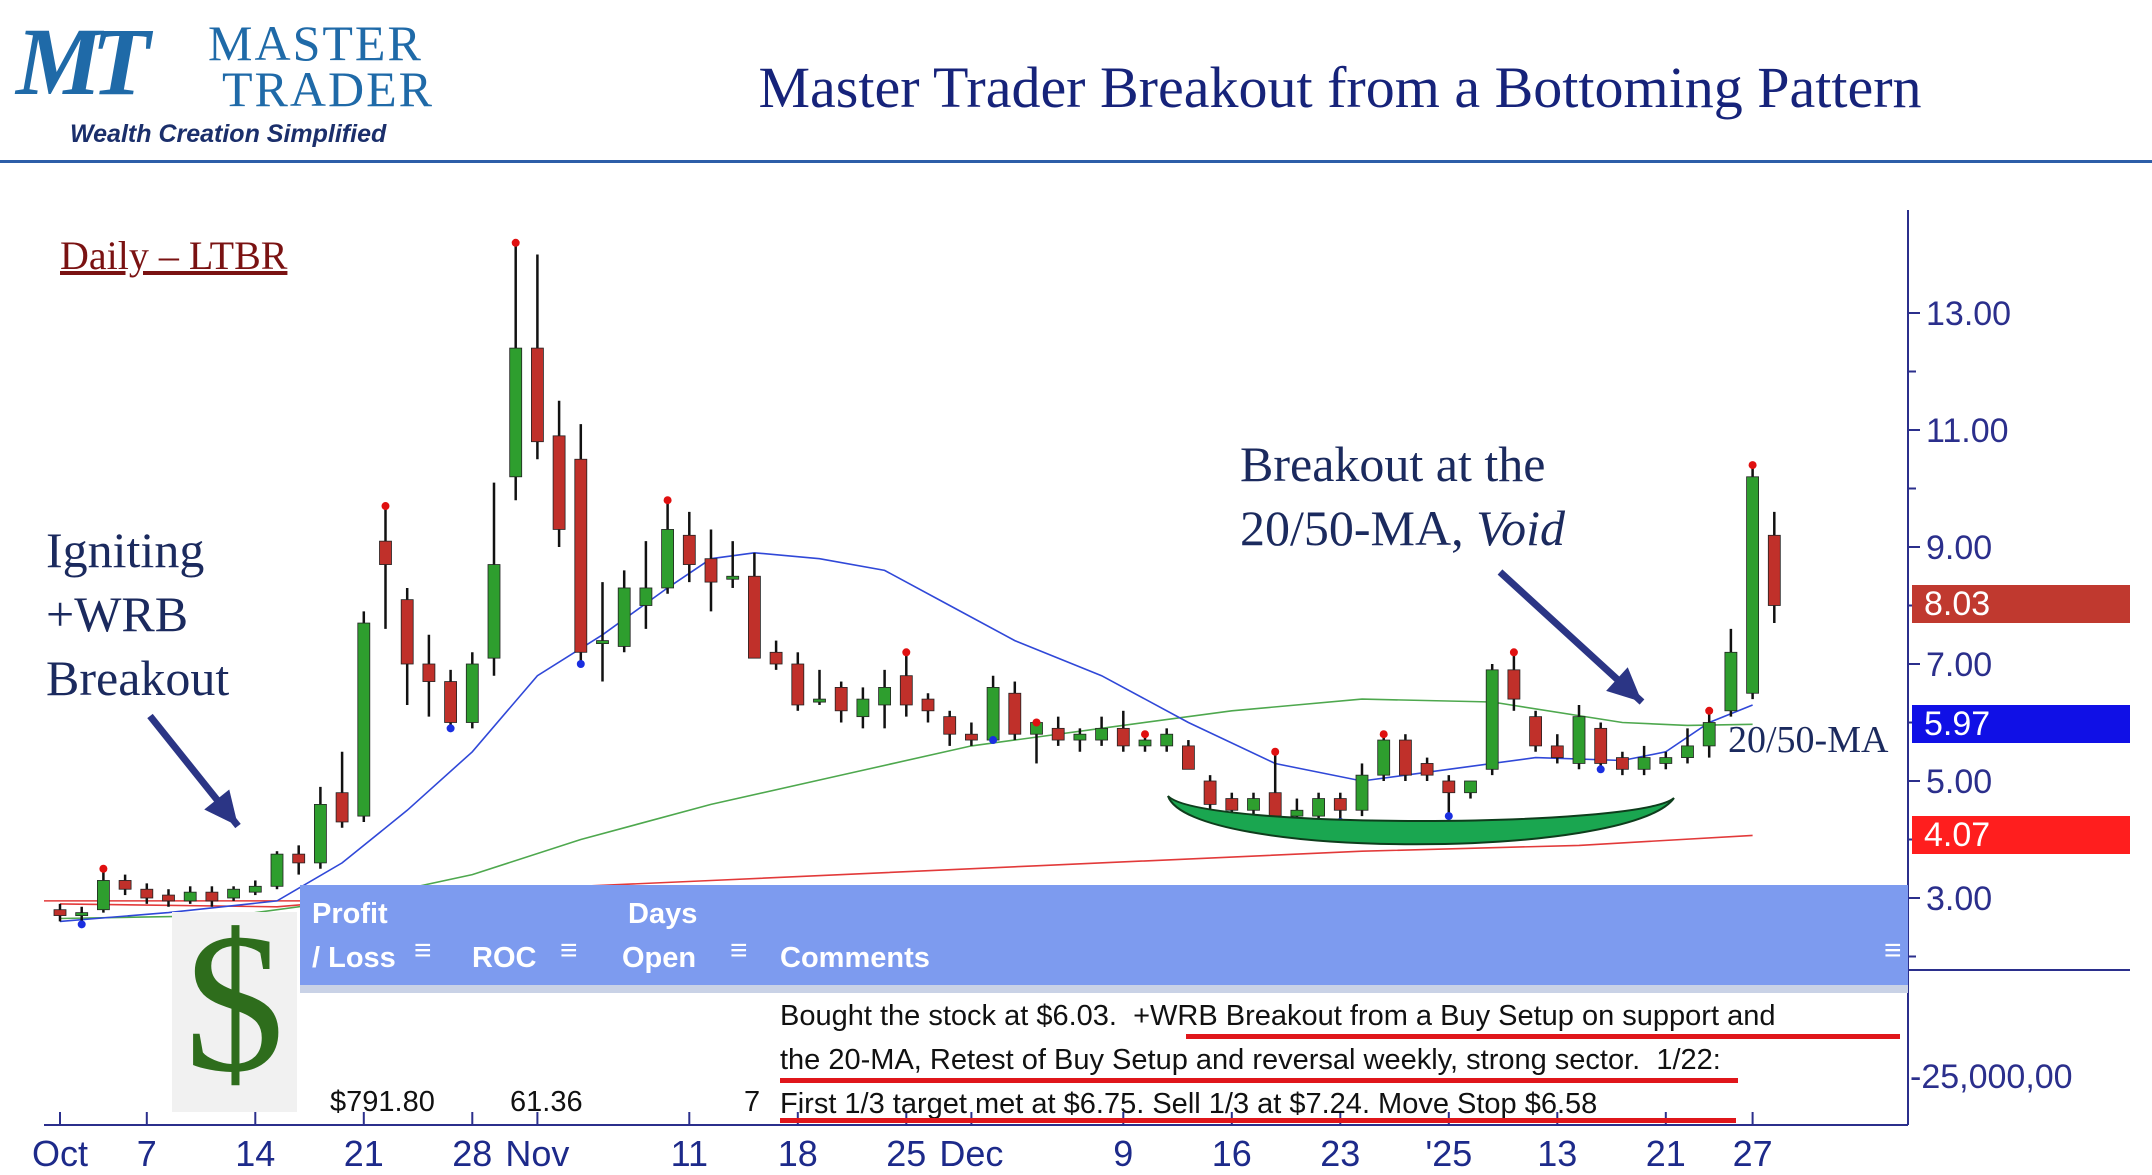  Describe the element at coordinates (855, 958) in the screenshot. I see `col-comments: Comments` at that location.